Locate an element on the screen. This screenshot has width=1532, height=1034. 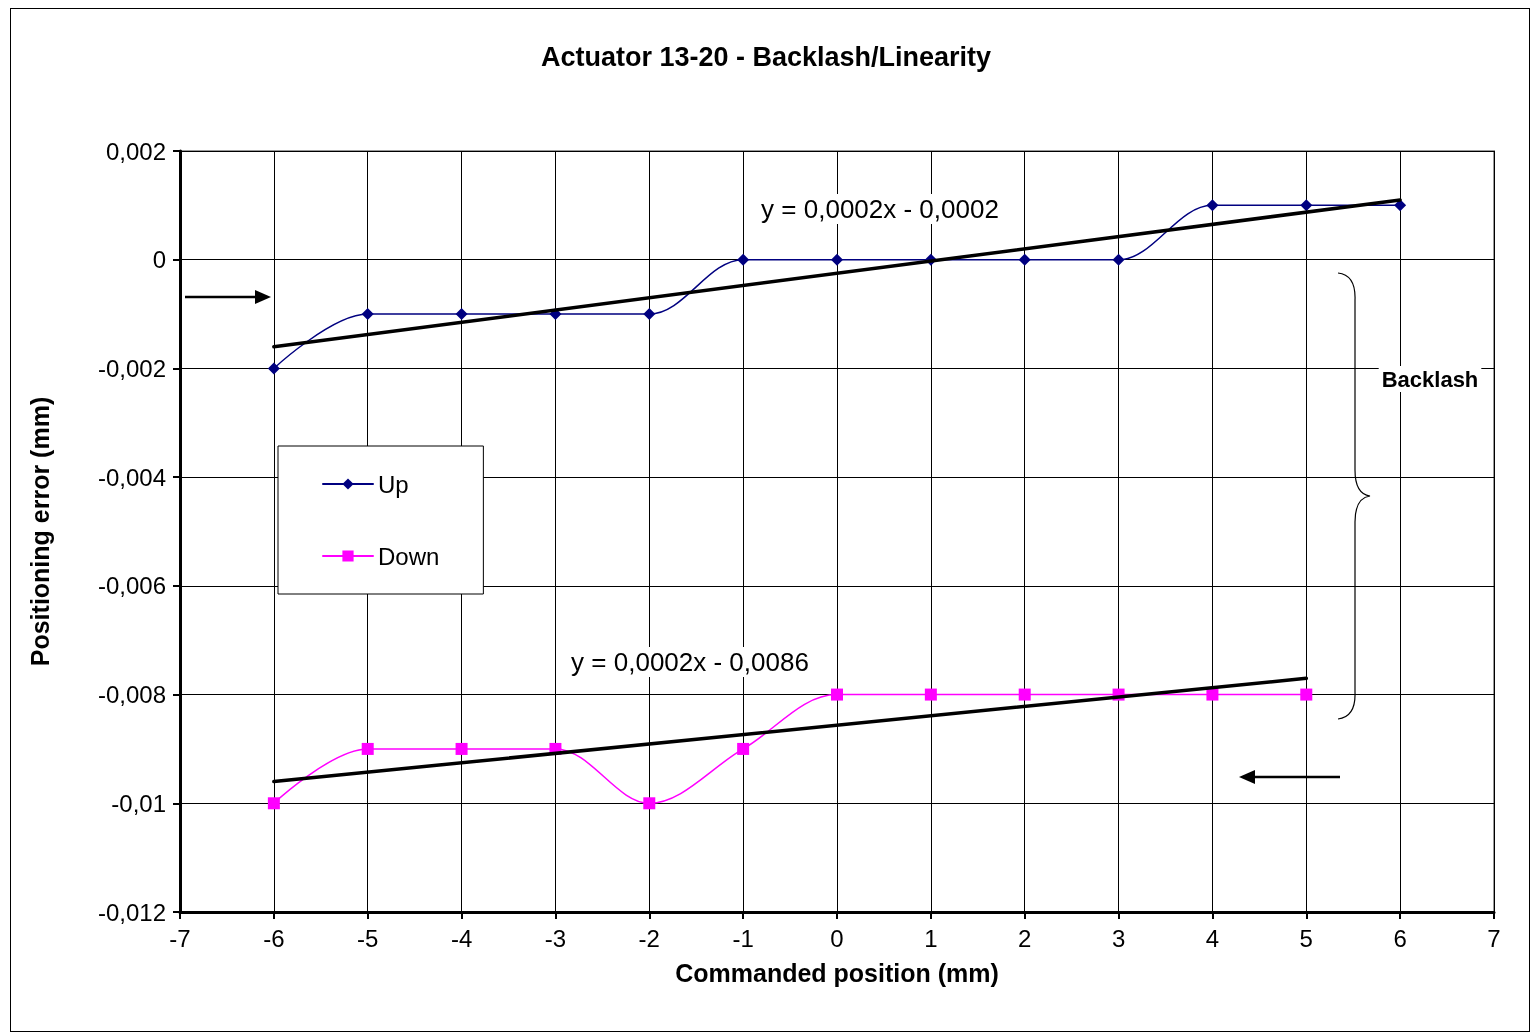
x-tick-label: -3 is located at coordinates (555, 938).